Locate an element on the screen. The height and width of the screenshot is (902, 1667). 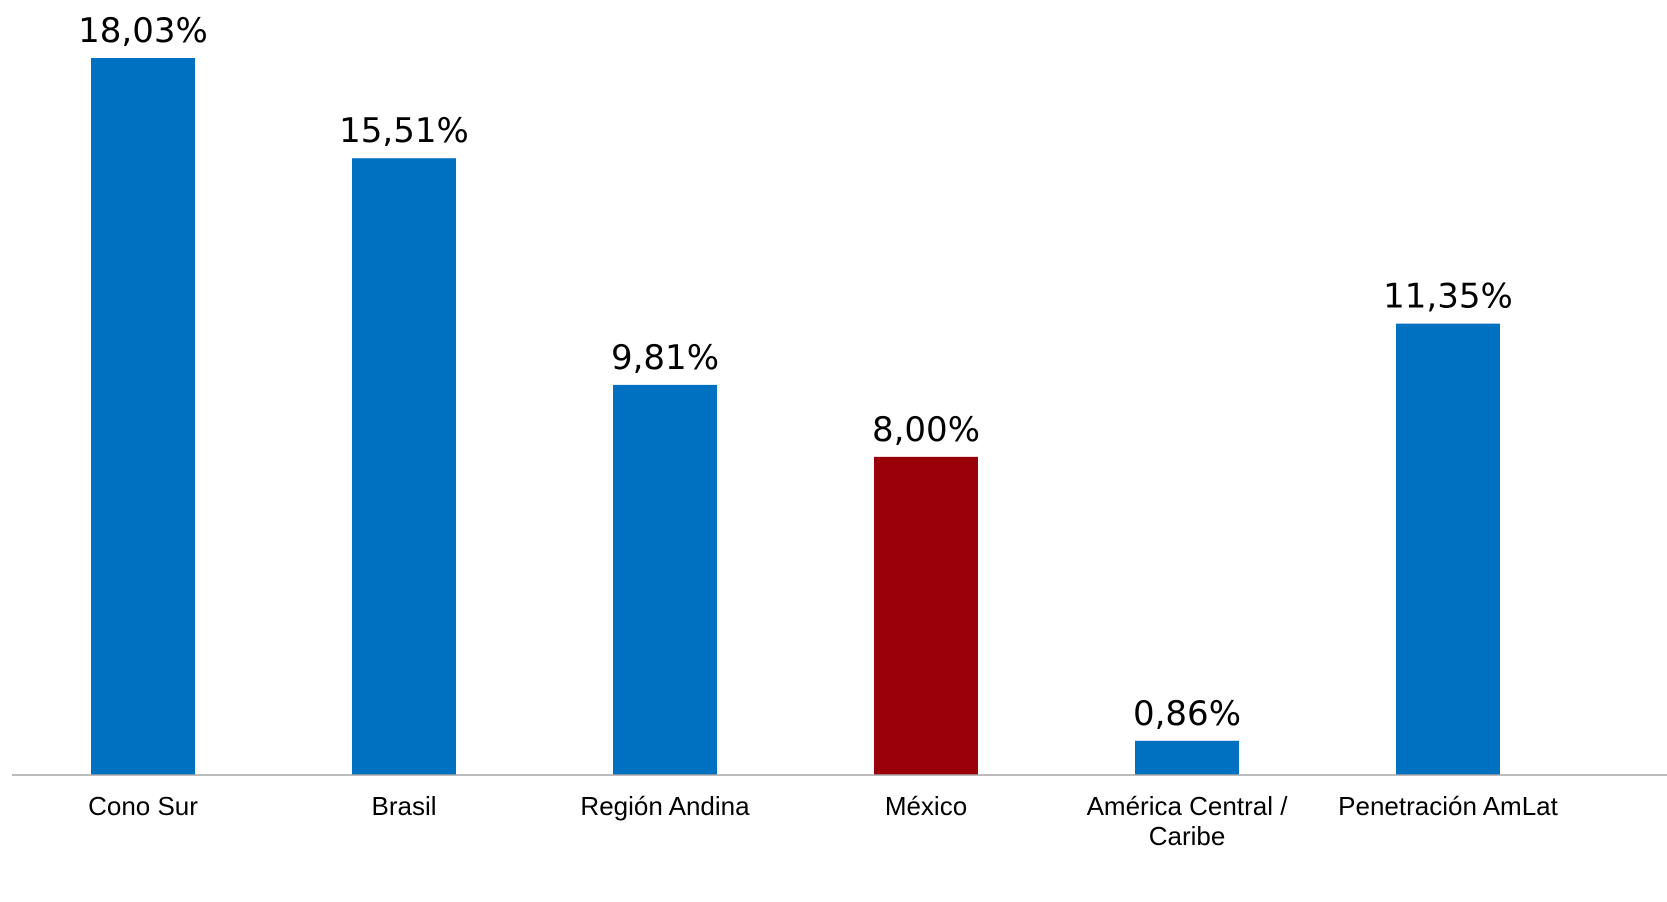
category-label-4: América Central / Caribe is located at coordinates (1188, 821).